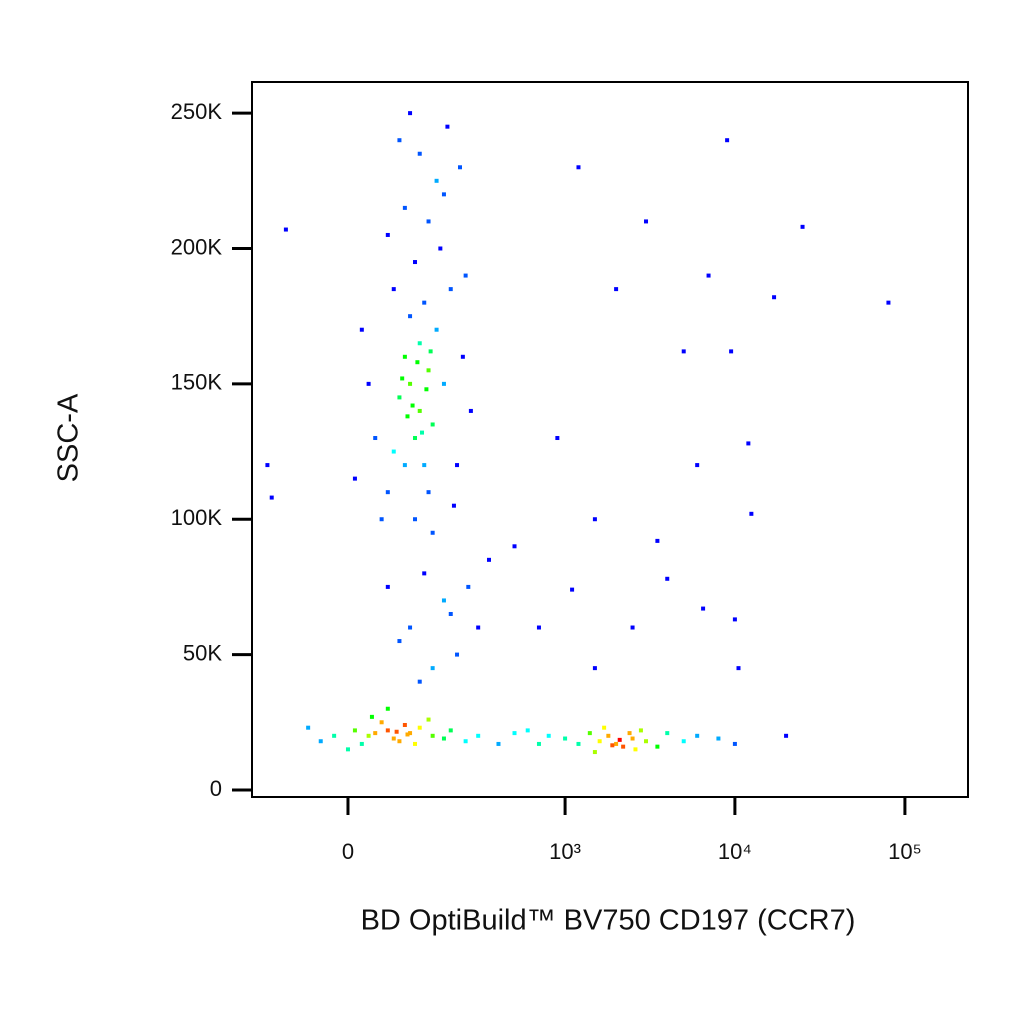  I want to click on y-tick-label: 100K, so click(197, 517).